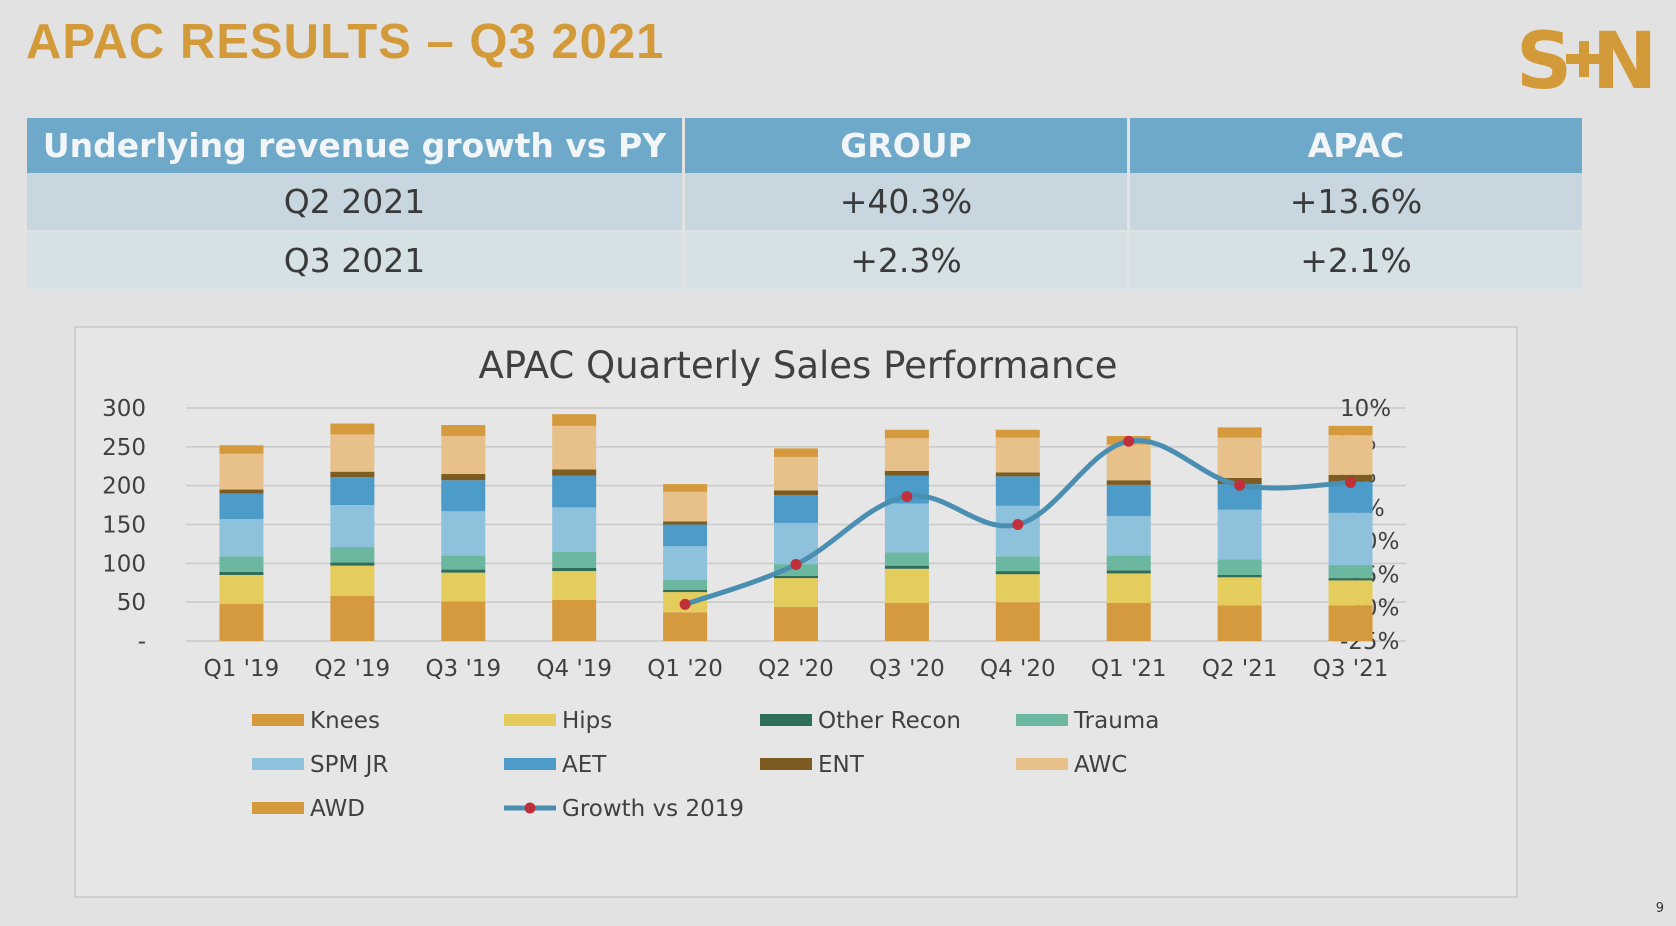 This screenshot has height=926, width=1676. What do you see at coordinates (356, 260) in the screenshot?
I see `table-cell: Q3 2021` at bounding box center [356, 260].